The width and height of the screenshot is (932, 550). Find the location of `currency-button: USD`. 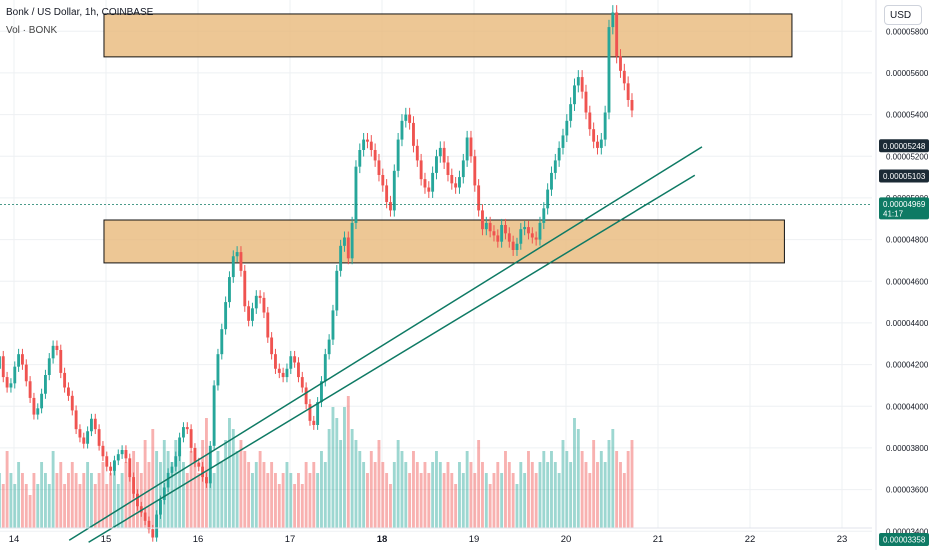

currency-button: USD is located at coordinates (903, 15).